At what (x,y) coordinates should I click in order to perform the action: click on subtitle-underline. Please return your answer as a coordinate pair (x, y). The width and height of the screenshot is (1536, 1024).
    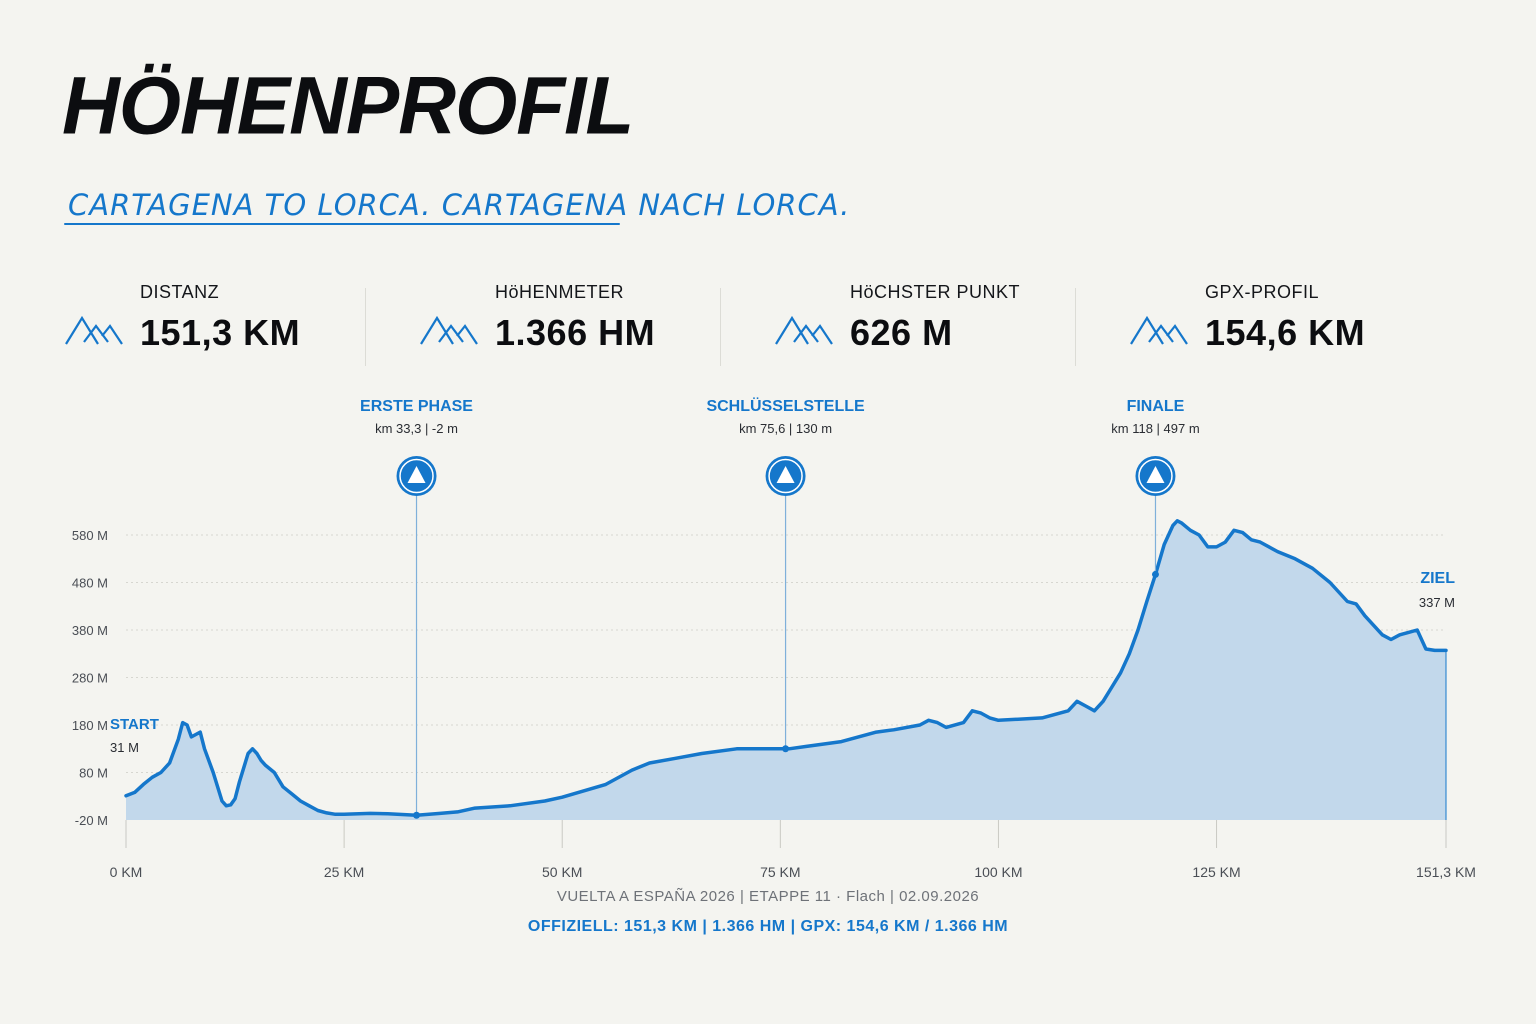
    Looking at the image, I should click on (342, 224).